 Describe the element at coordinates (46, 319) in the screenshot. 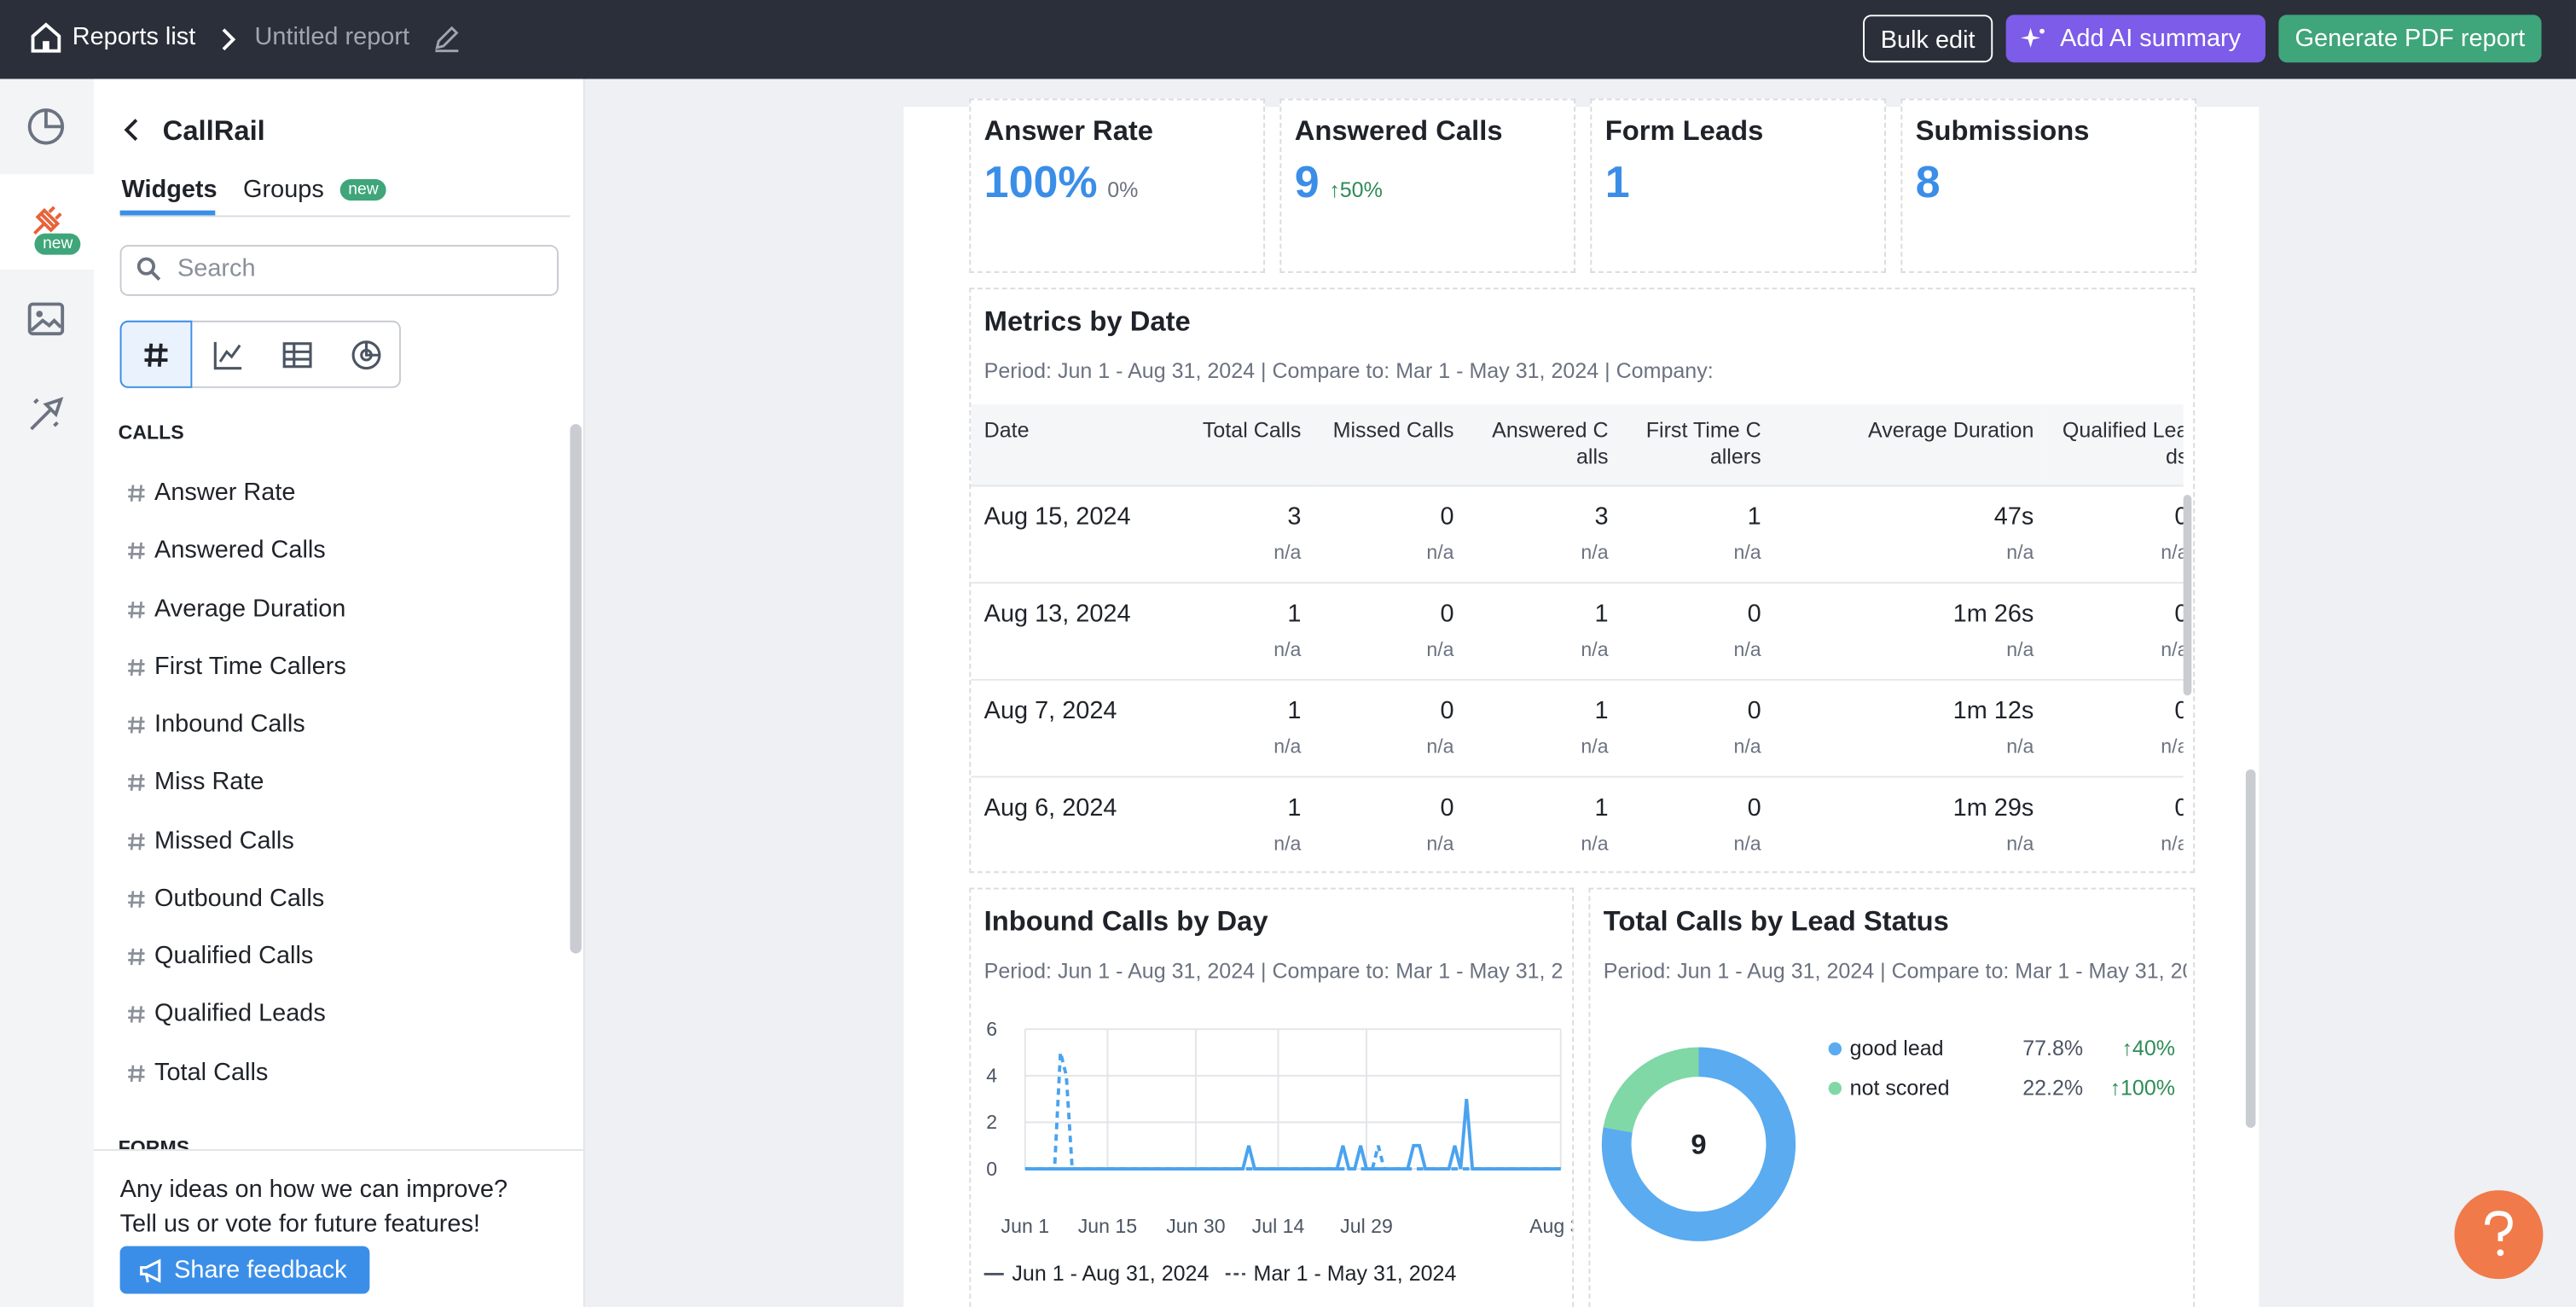

I see `image-icon` at that location.